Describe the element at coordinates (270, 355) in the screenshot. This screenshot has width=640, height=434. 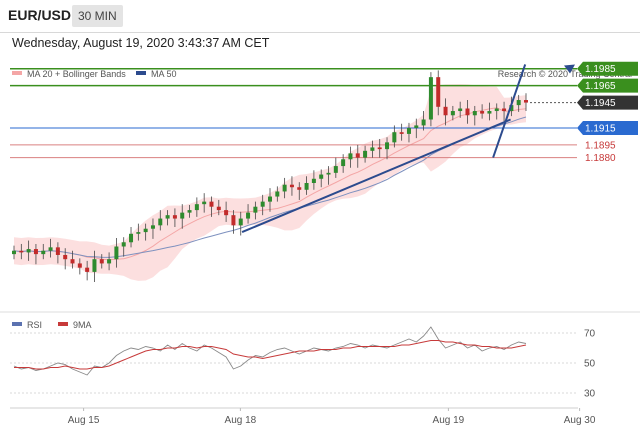
I see `rsi-ma9-line` at that location.